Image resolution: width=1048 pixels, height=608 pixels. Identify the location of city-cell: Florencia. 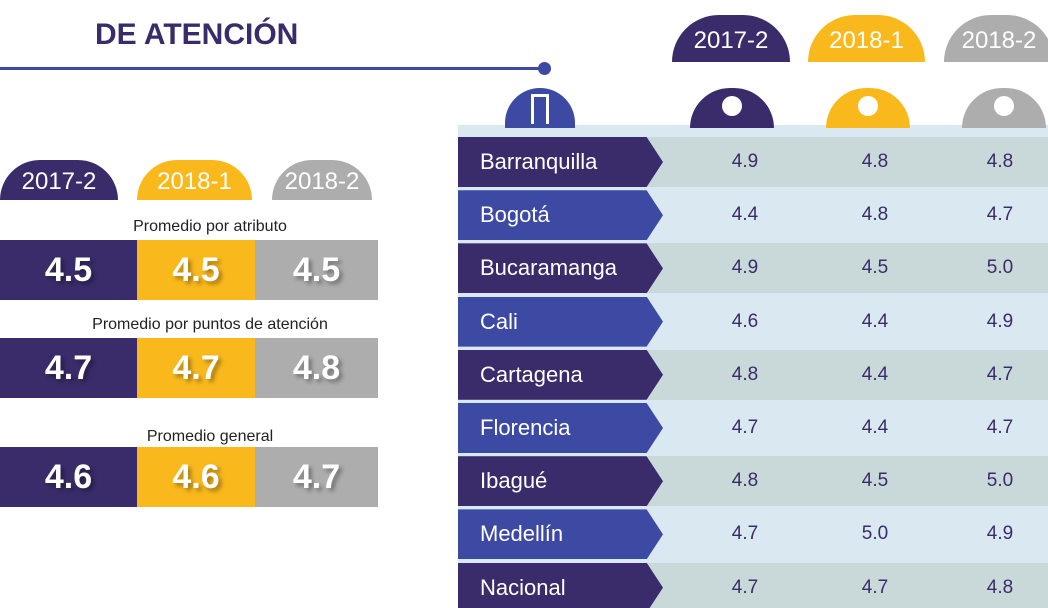
(560, 428).